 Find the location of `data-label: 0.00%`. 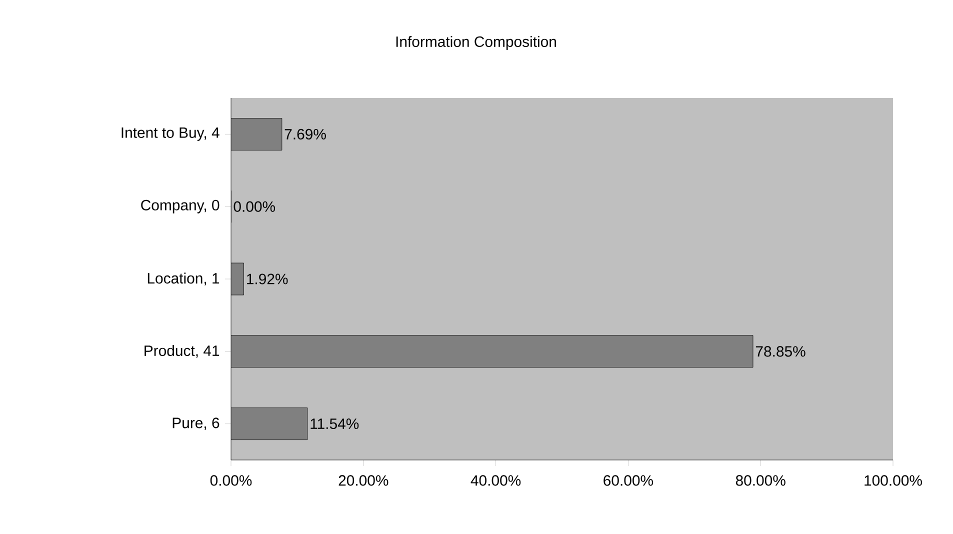

data-label: 0.00% is located at coordinates (255, 206).